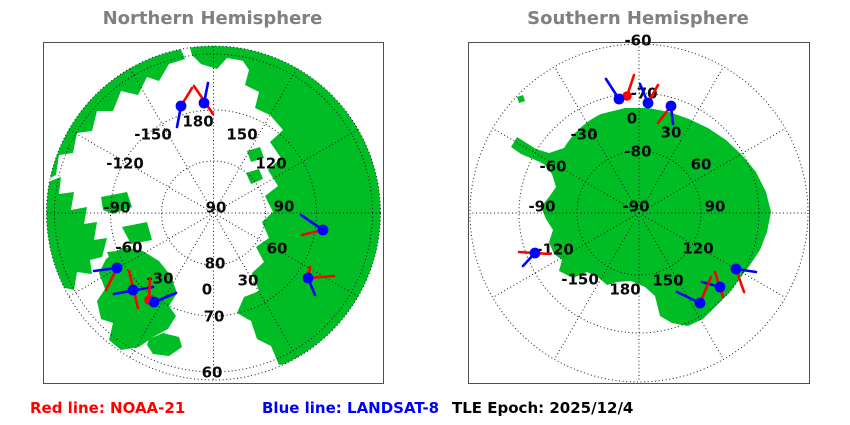 The width and height of the screenshot is (850, 425). What do you see at coordinates (351, 408) in the screenshot?
I see `legend-blue-line: Blue line: LANDSAT-8` at bounding box center [351, 408].